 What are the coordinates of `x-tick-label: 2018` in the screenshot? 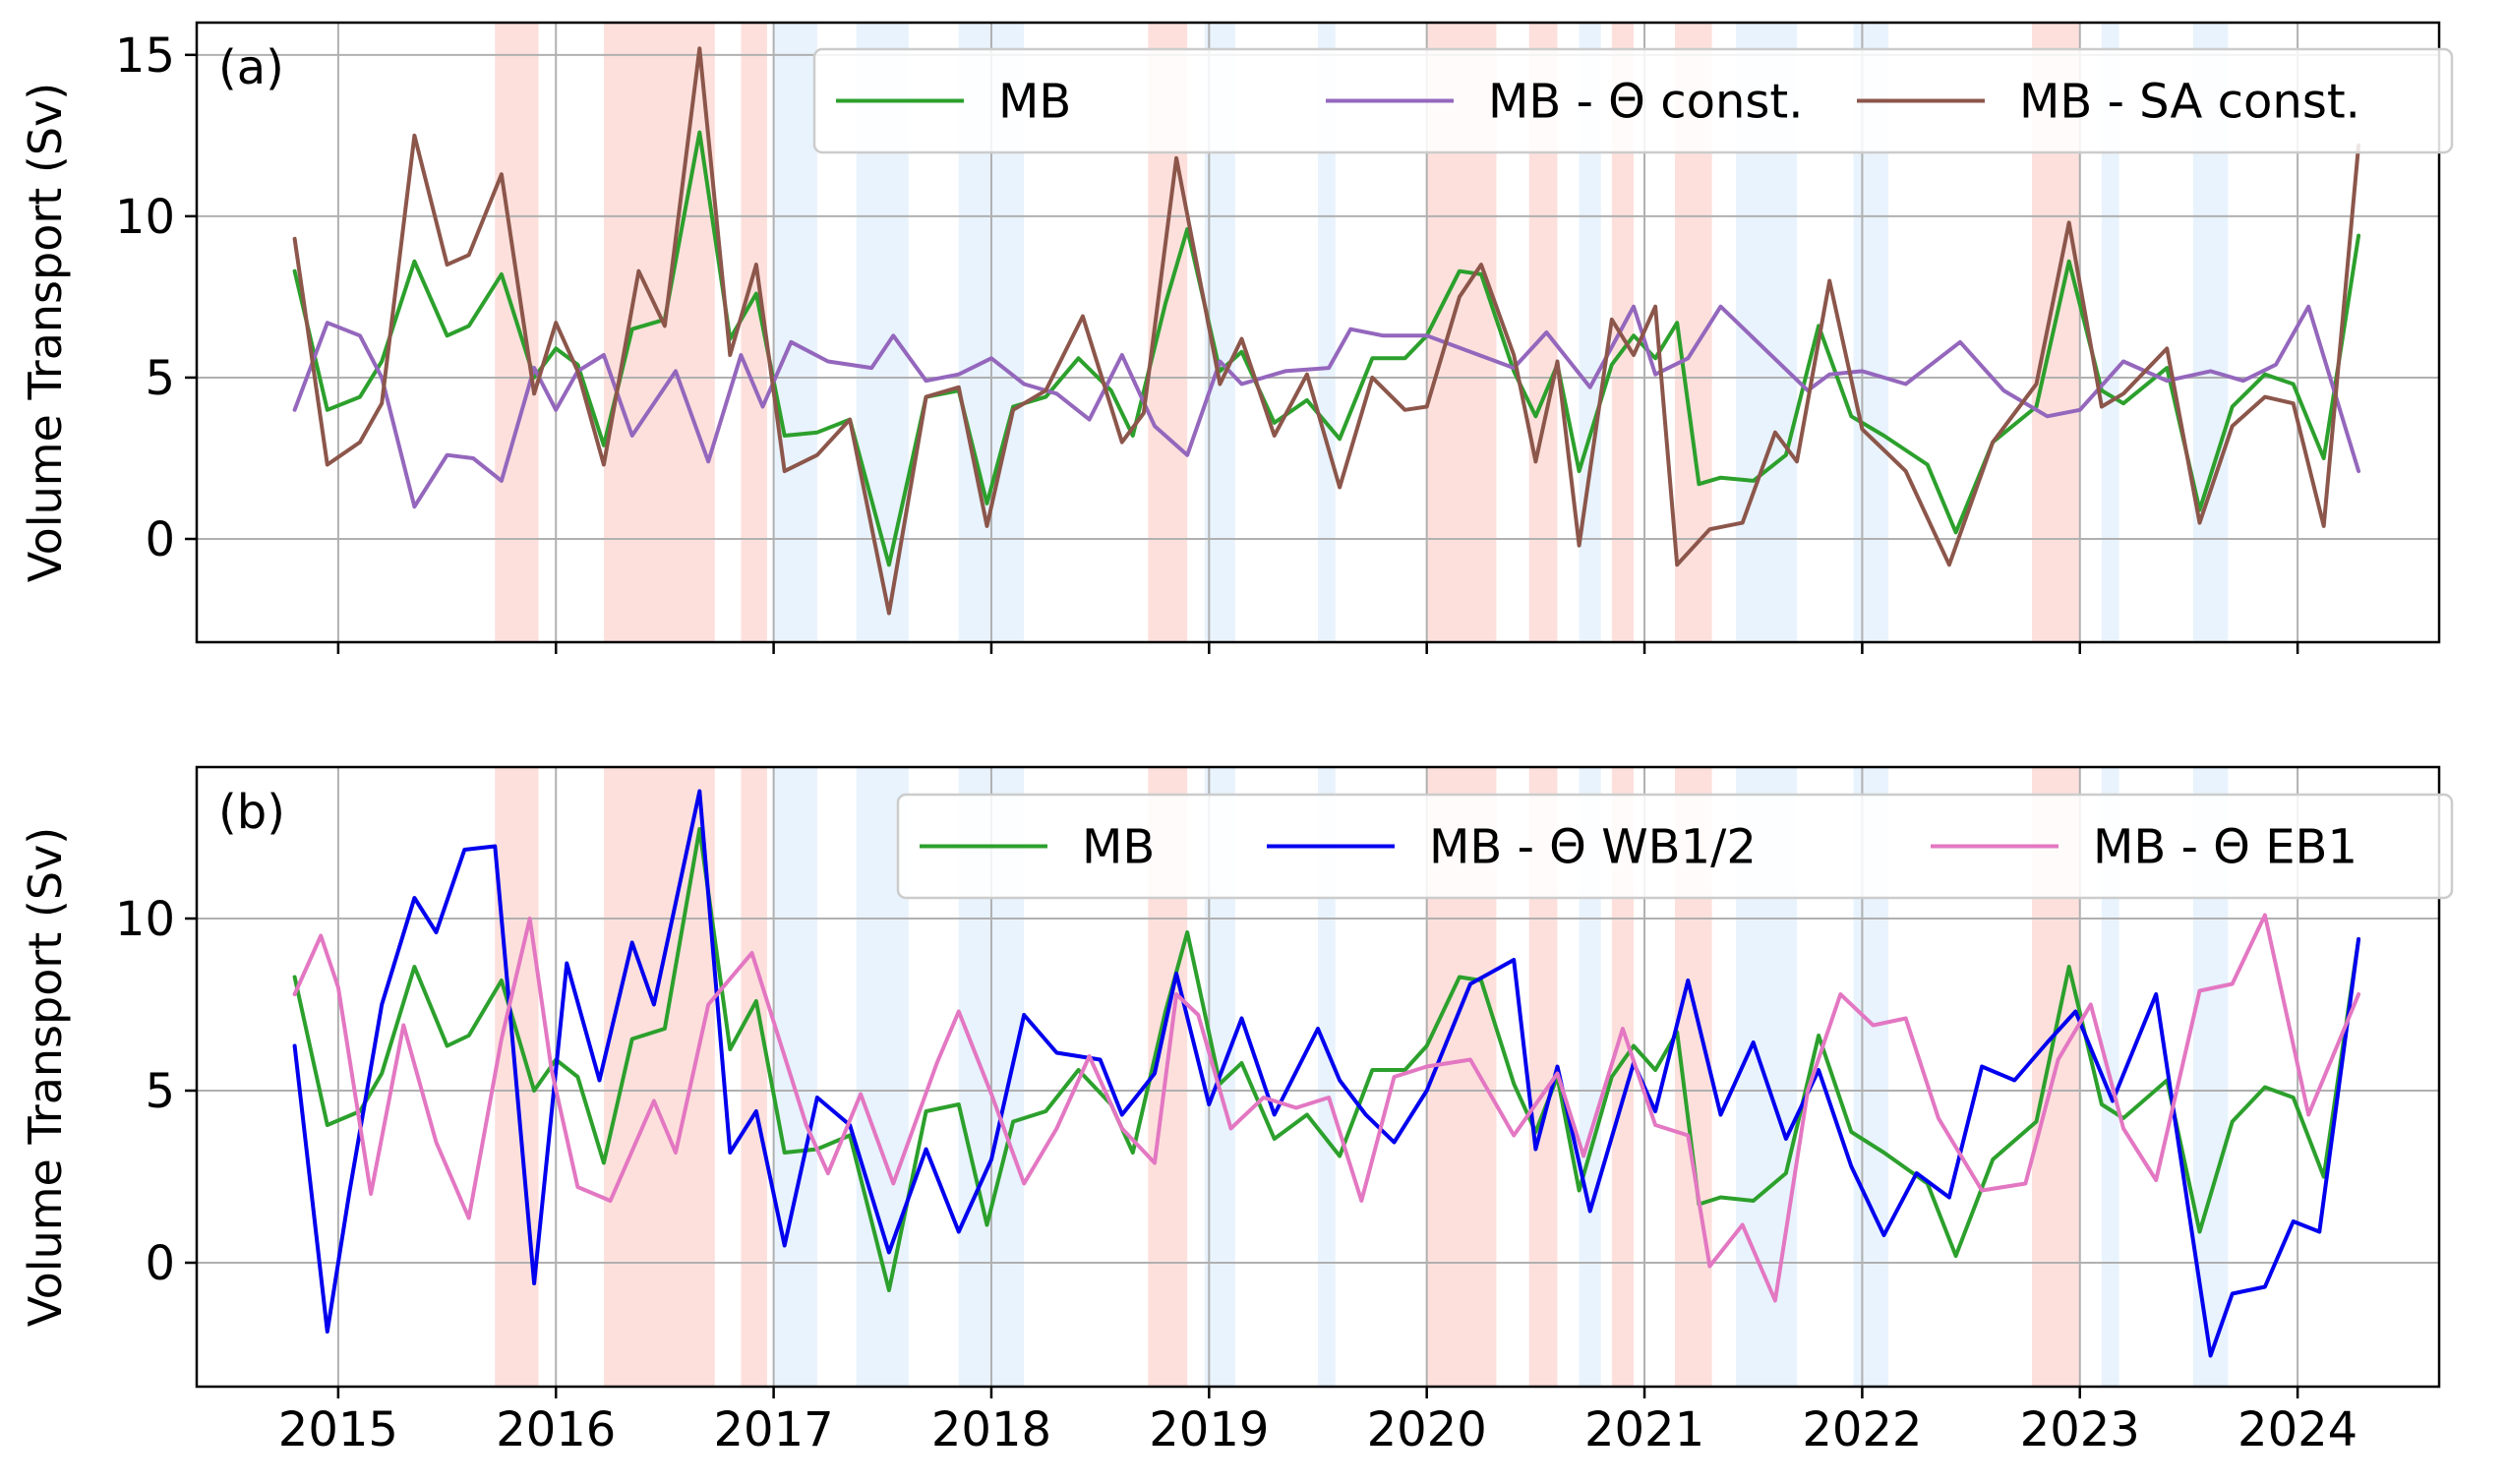 It's located at (991, 1429).